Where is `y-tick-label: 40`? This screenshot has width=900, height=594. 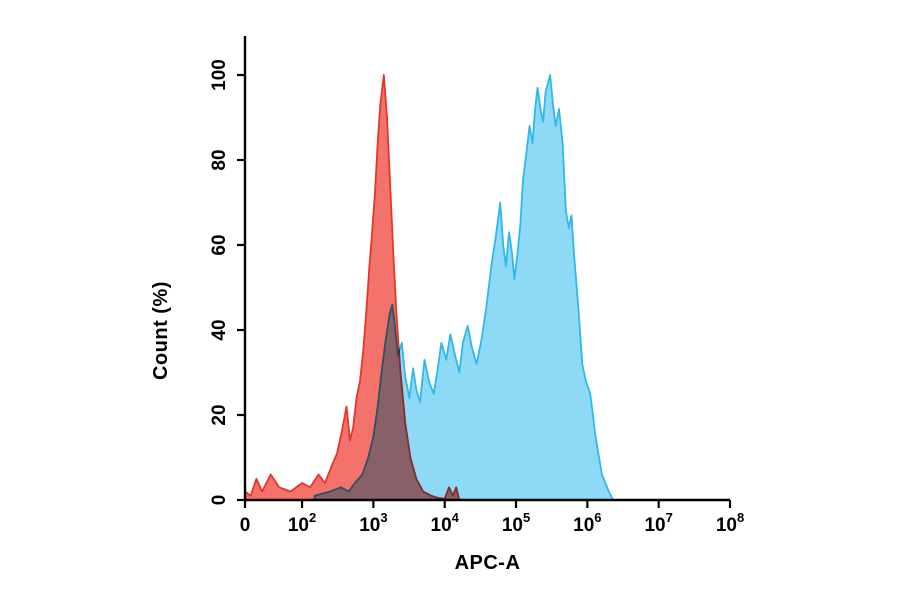
y-tick-label: 40 is located at coordinates (219, 329).